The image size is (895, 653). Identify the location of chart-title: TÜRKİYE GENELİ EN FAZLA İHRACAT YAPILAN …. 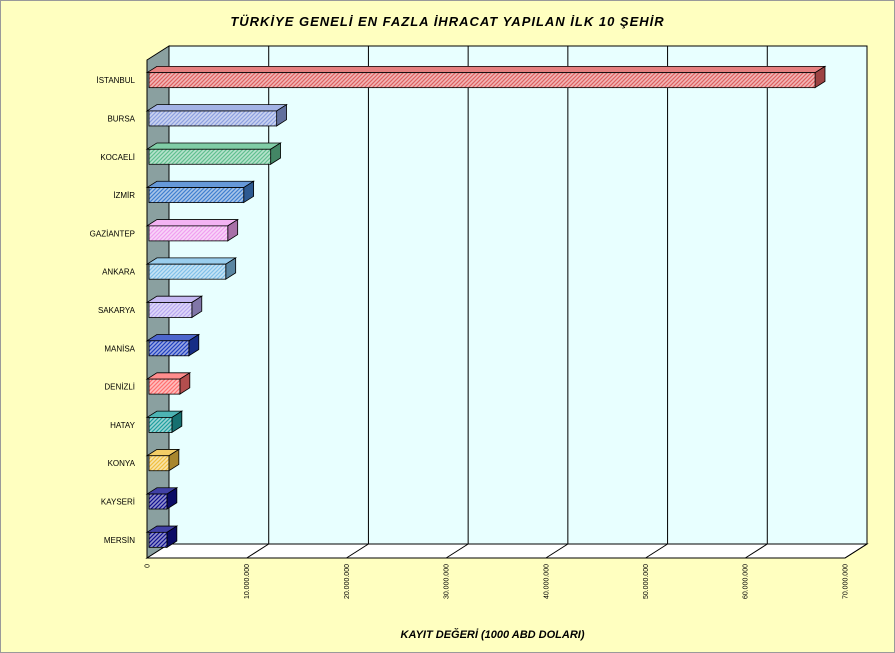
(447, 21).